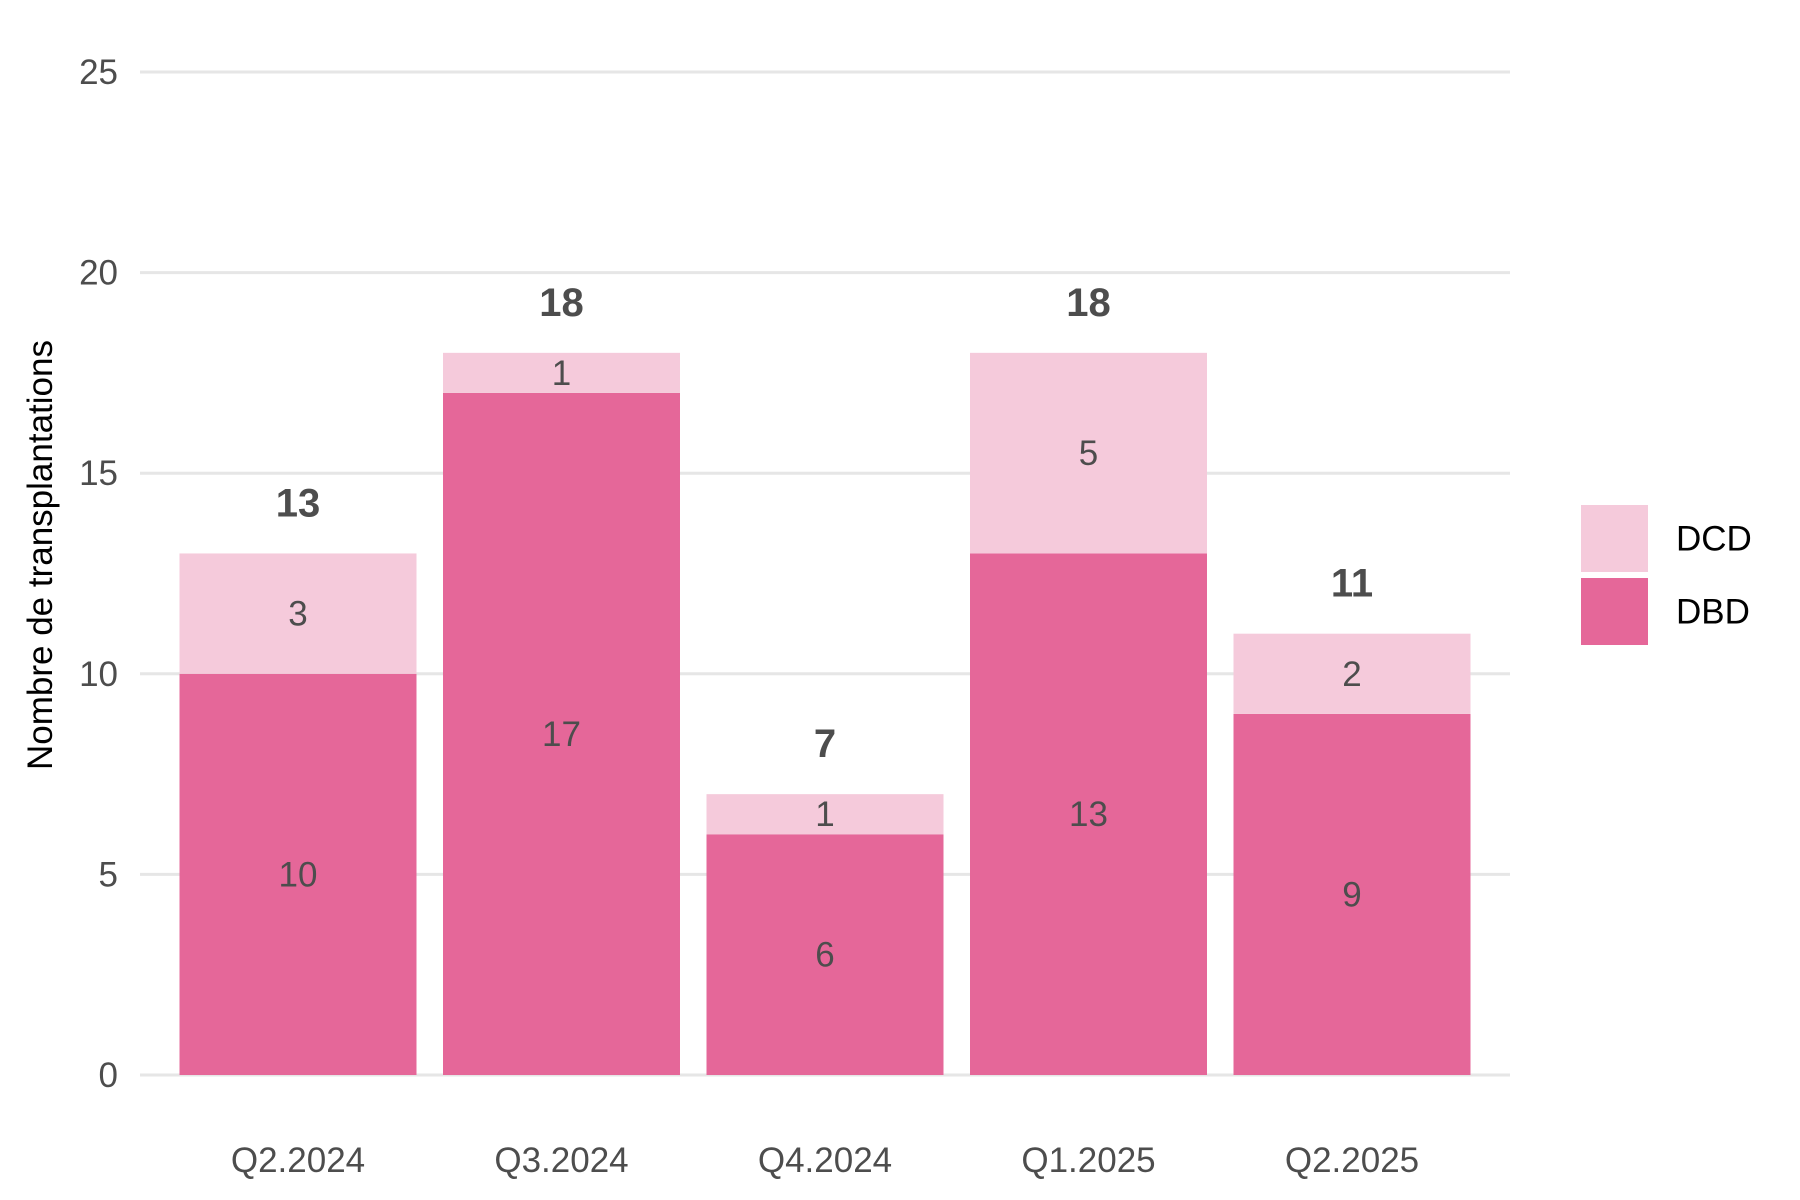  I want to click on segment-value-label: 2, so click(1351, 674).